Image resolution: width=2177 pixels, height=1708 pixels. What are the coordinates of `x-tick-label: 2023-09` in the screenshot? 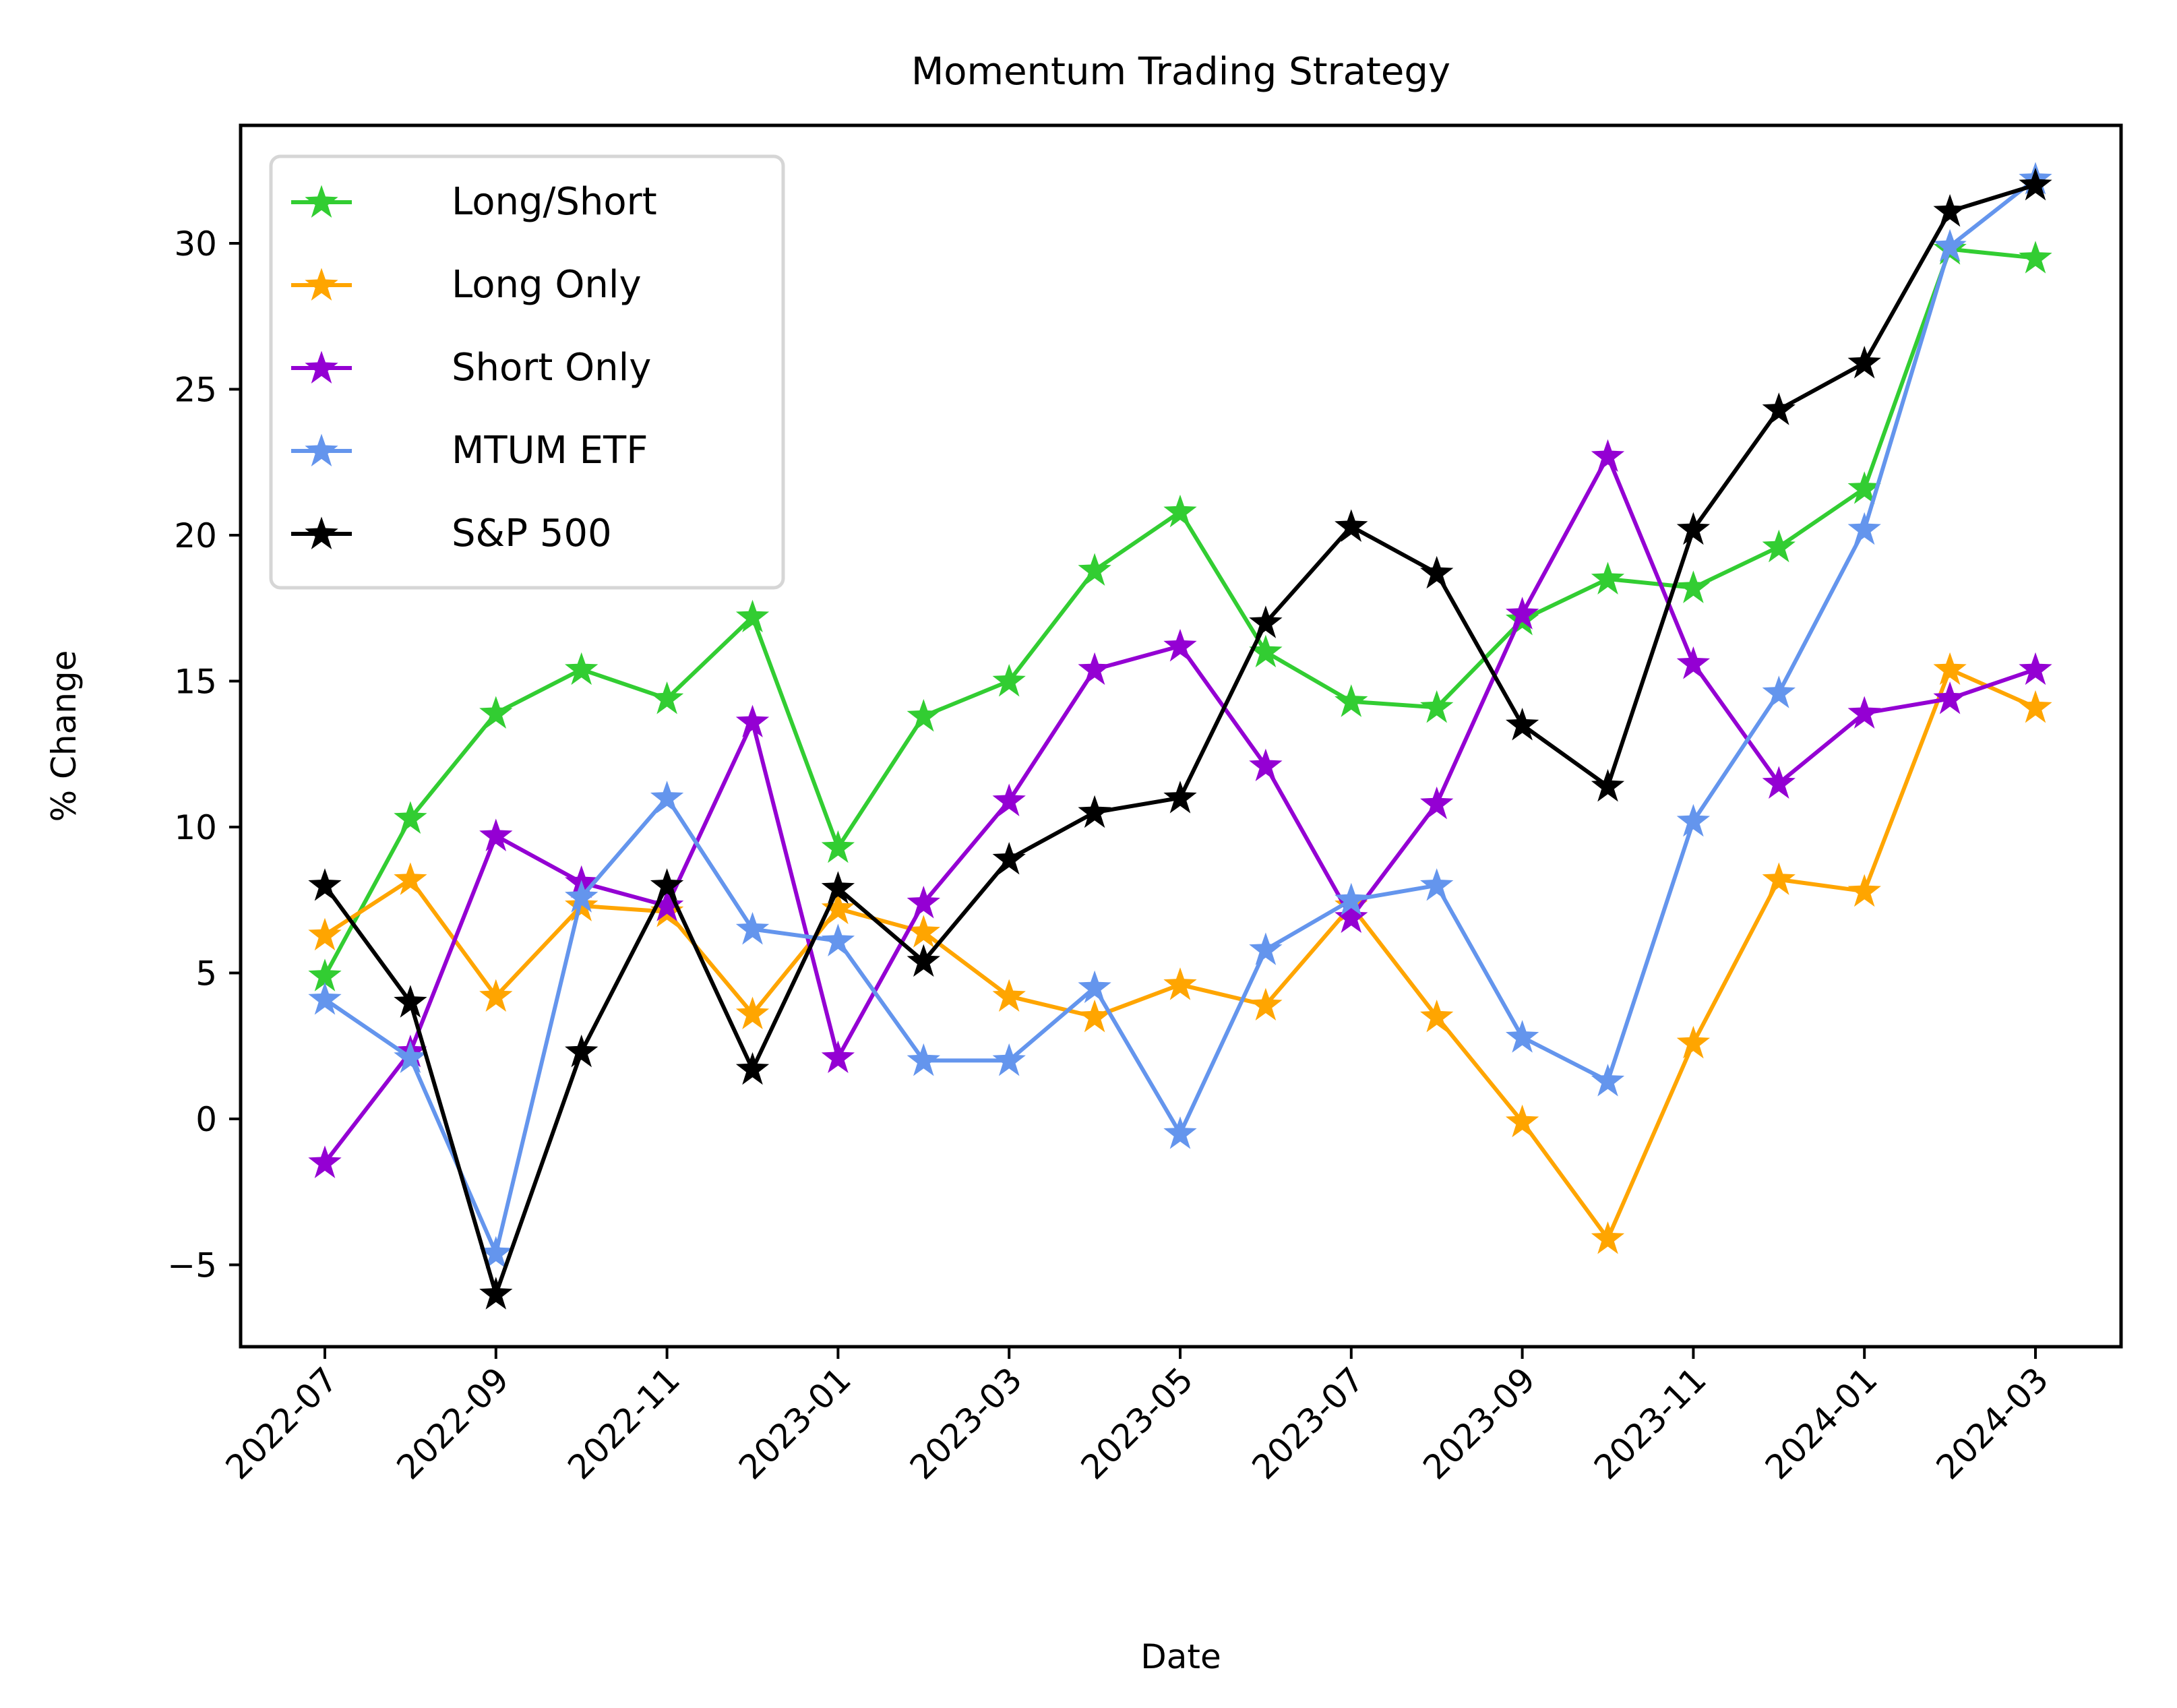 It's located at (1479, 1423).